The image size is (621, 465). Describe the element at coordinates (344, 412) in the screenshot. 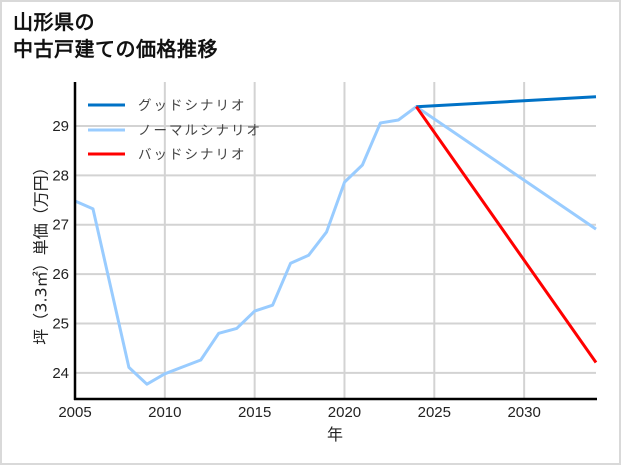

I see `x-tick-label: 2020` at that location.